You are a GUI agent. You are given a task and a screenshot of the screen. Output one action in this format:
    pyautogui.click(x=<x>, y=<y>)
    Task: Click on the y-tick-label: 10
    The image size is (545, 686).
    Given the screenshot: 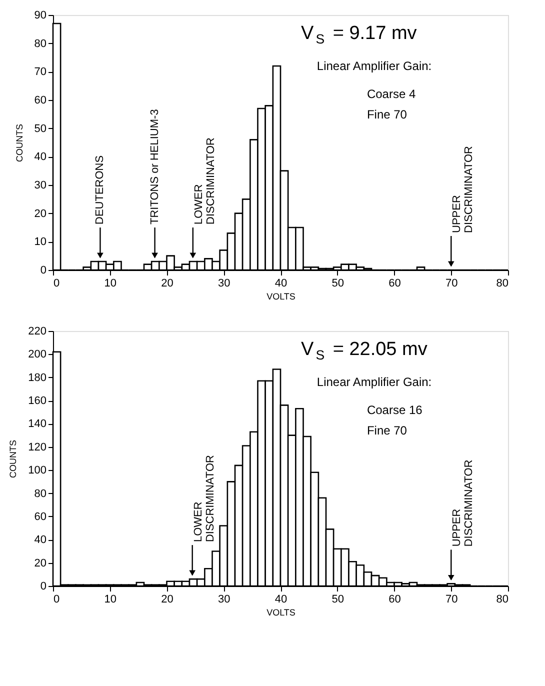 What is the action you would take?
    pyautogui.click(x=40, y=242)
    